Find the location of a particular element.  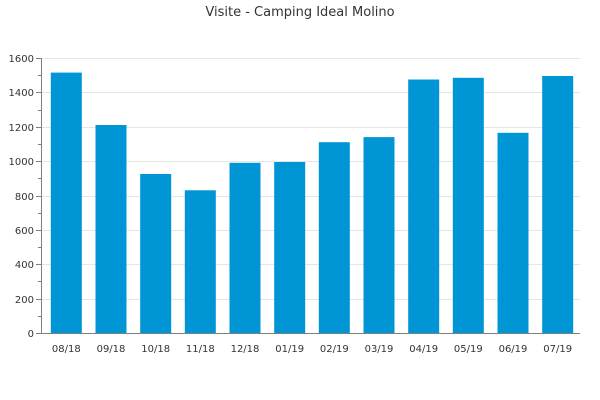

chart-title: Visite - Camping Ideal Molino is located at coordinates (299, 12).